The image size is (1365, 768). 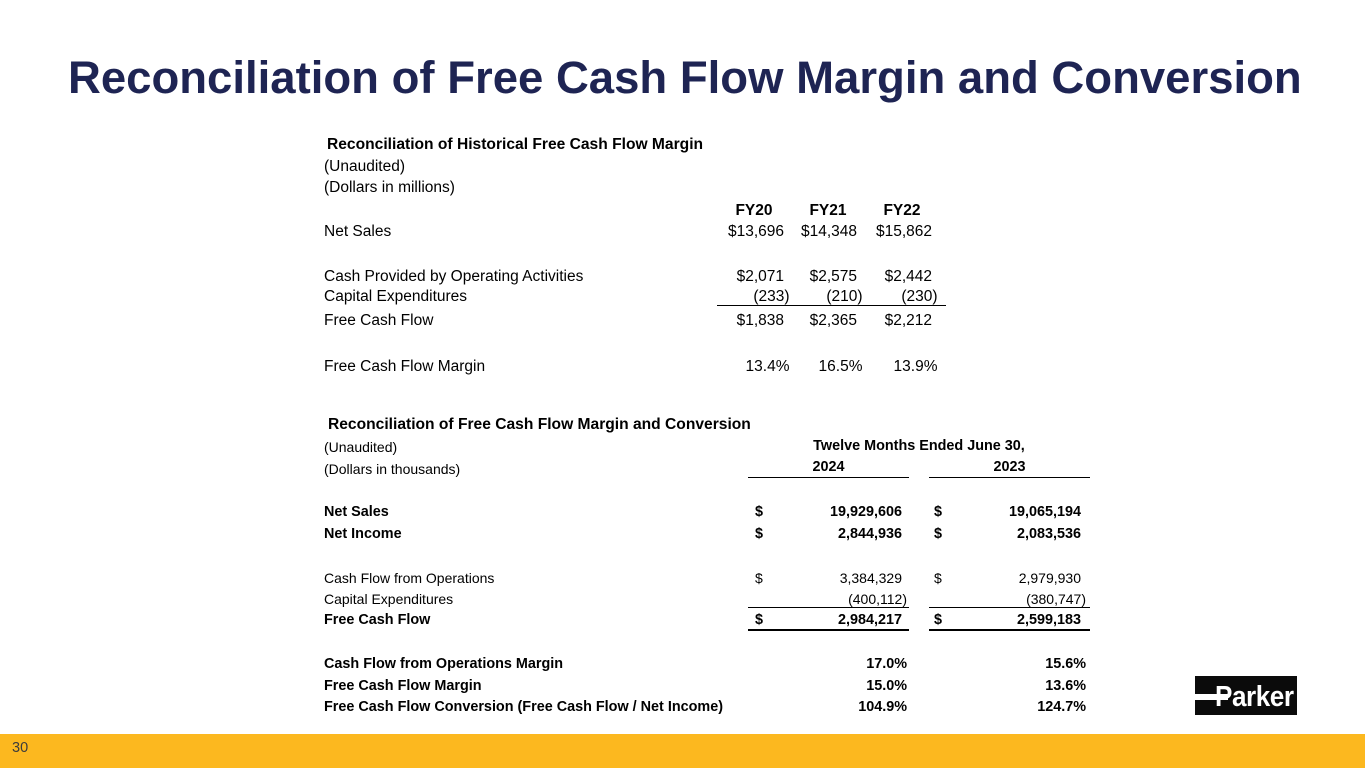 I want to click on cell-value: (400,112), so click(x=877, y=598).